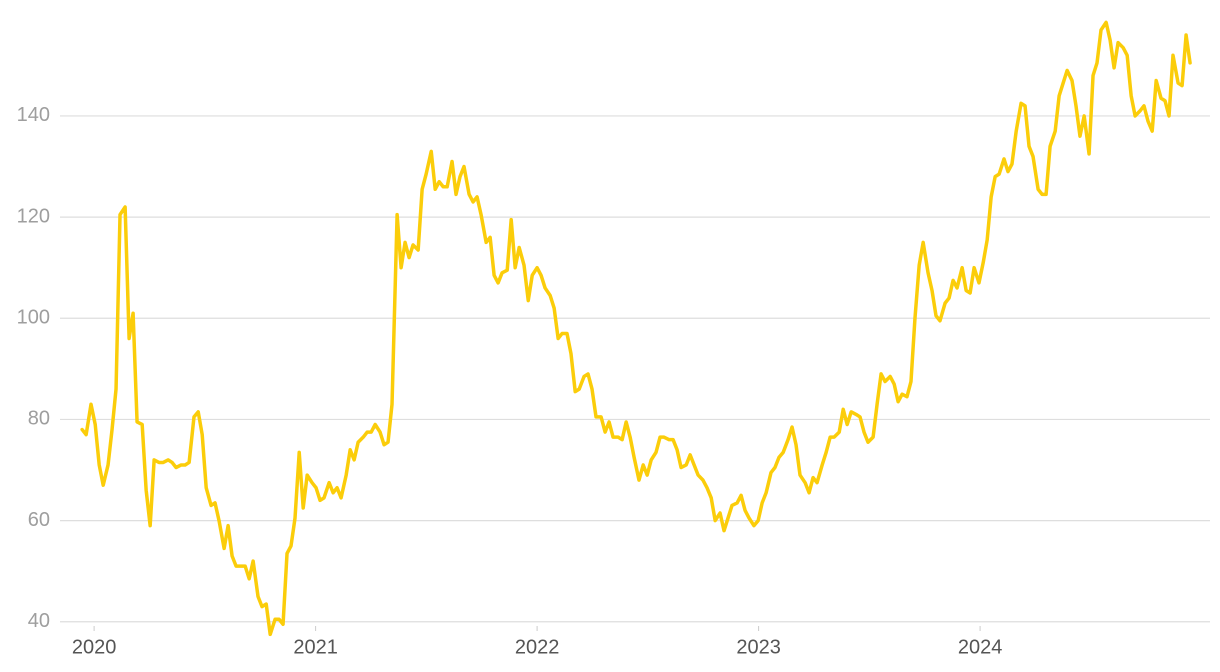 The image size is (1220, 672). What do you see at coordinates (39, 419) in the screenshot?
I see `y-tick-label: 80` at bounding box center [39, 419].